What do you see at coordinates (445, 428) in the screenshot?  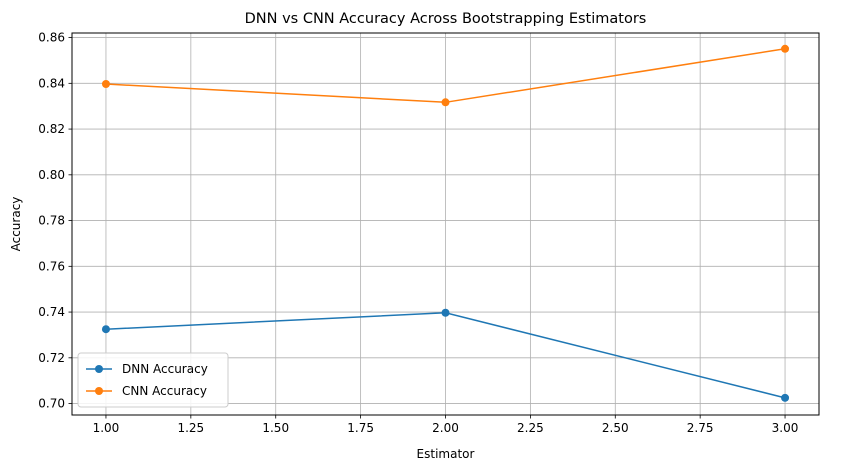 I see `x-tick-label: 2.00` at bounding box center [445, 428].